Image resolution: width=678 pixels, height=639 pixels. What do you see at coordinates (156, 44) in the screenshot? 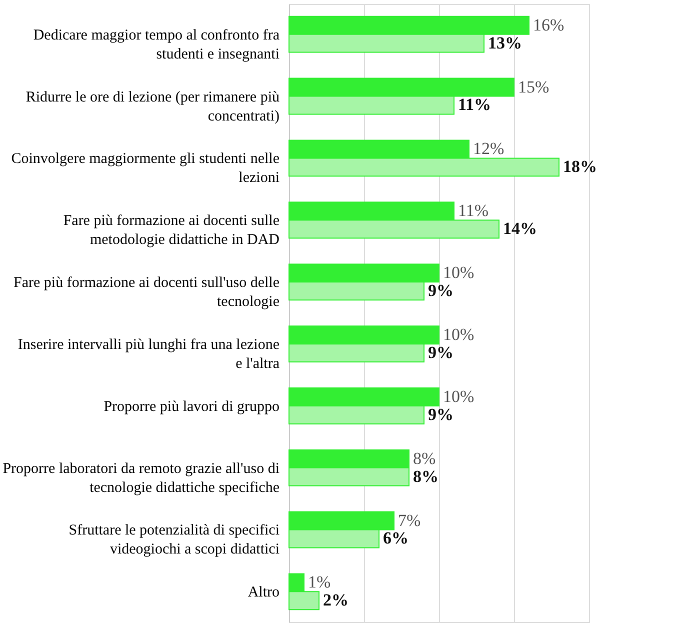
I see `y-tick-label: Dedicare maggior tempo al confronto fra studenti e insegnanti` at bounding box center [156, 44].